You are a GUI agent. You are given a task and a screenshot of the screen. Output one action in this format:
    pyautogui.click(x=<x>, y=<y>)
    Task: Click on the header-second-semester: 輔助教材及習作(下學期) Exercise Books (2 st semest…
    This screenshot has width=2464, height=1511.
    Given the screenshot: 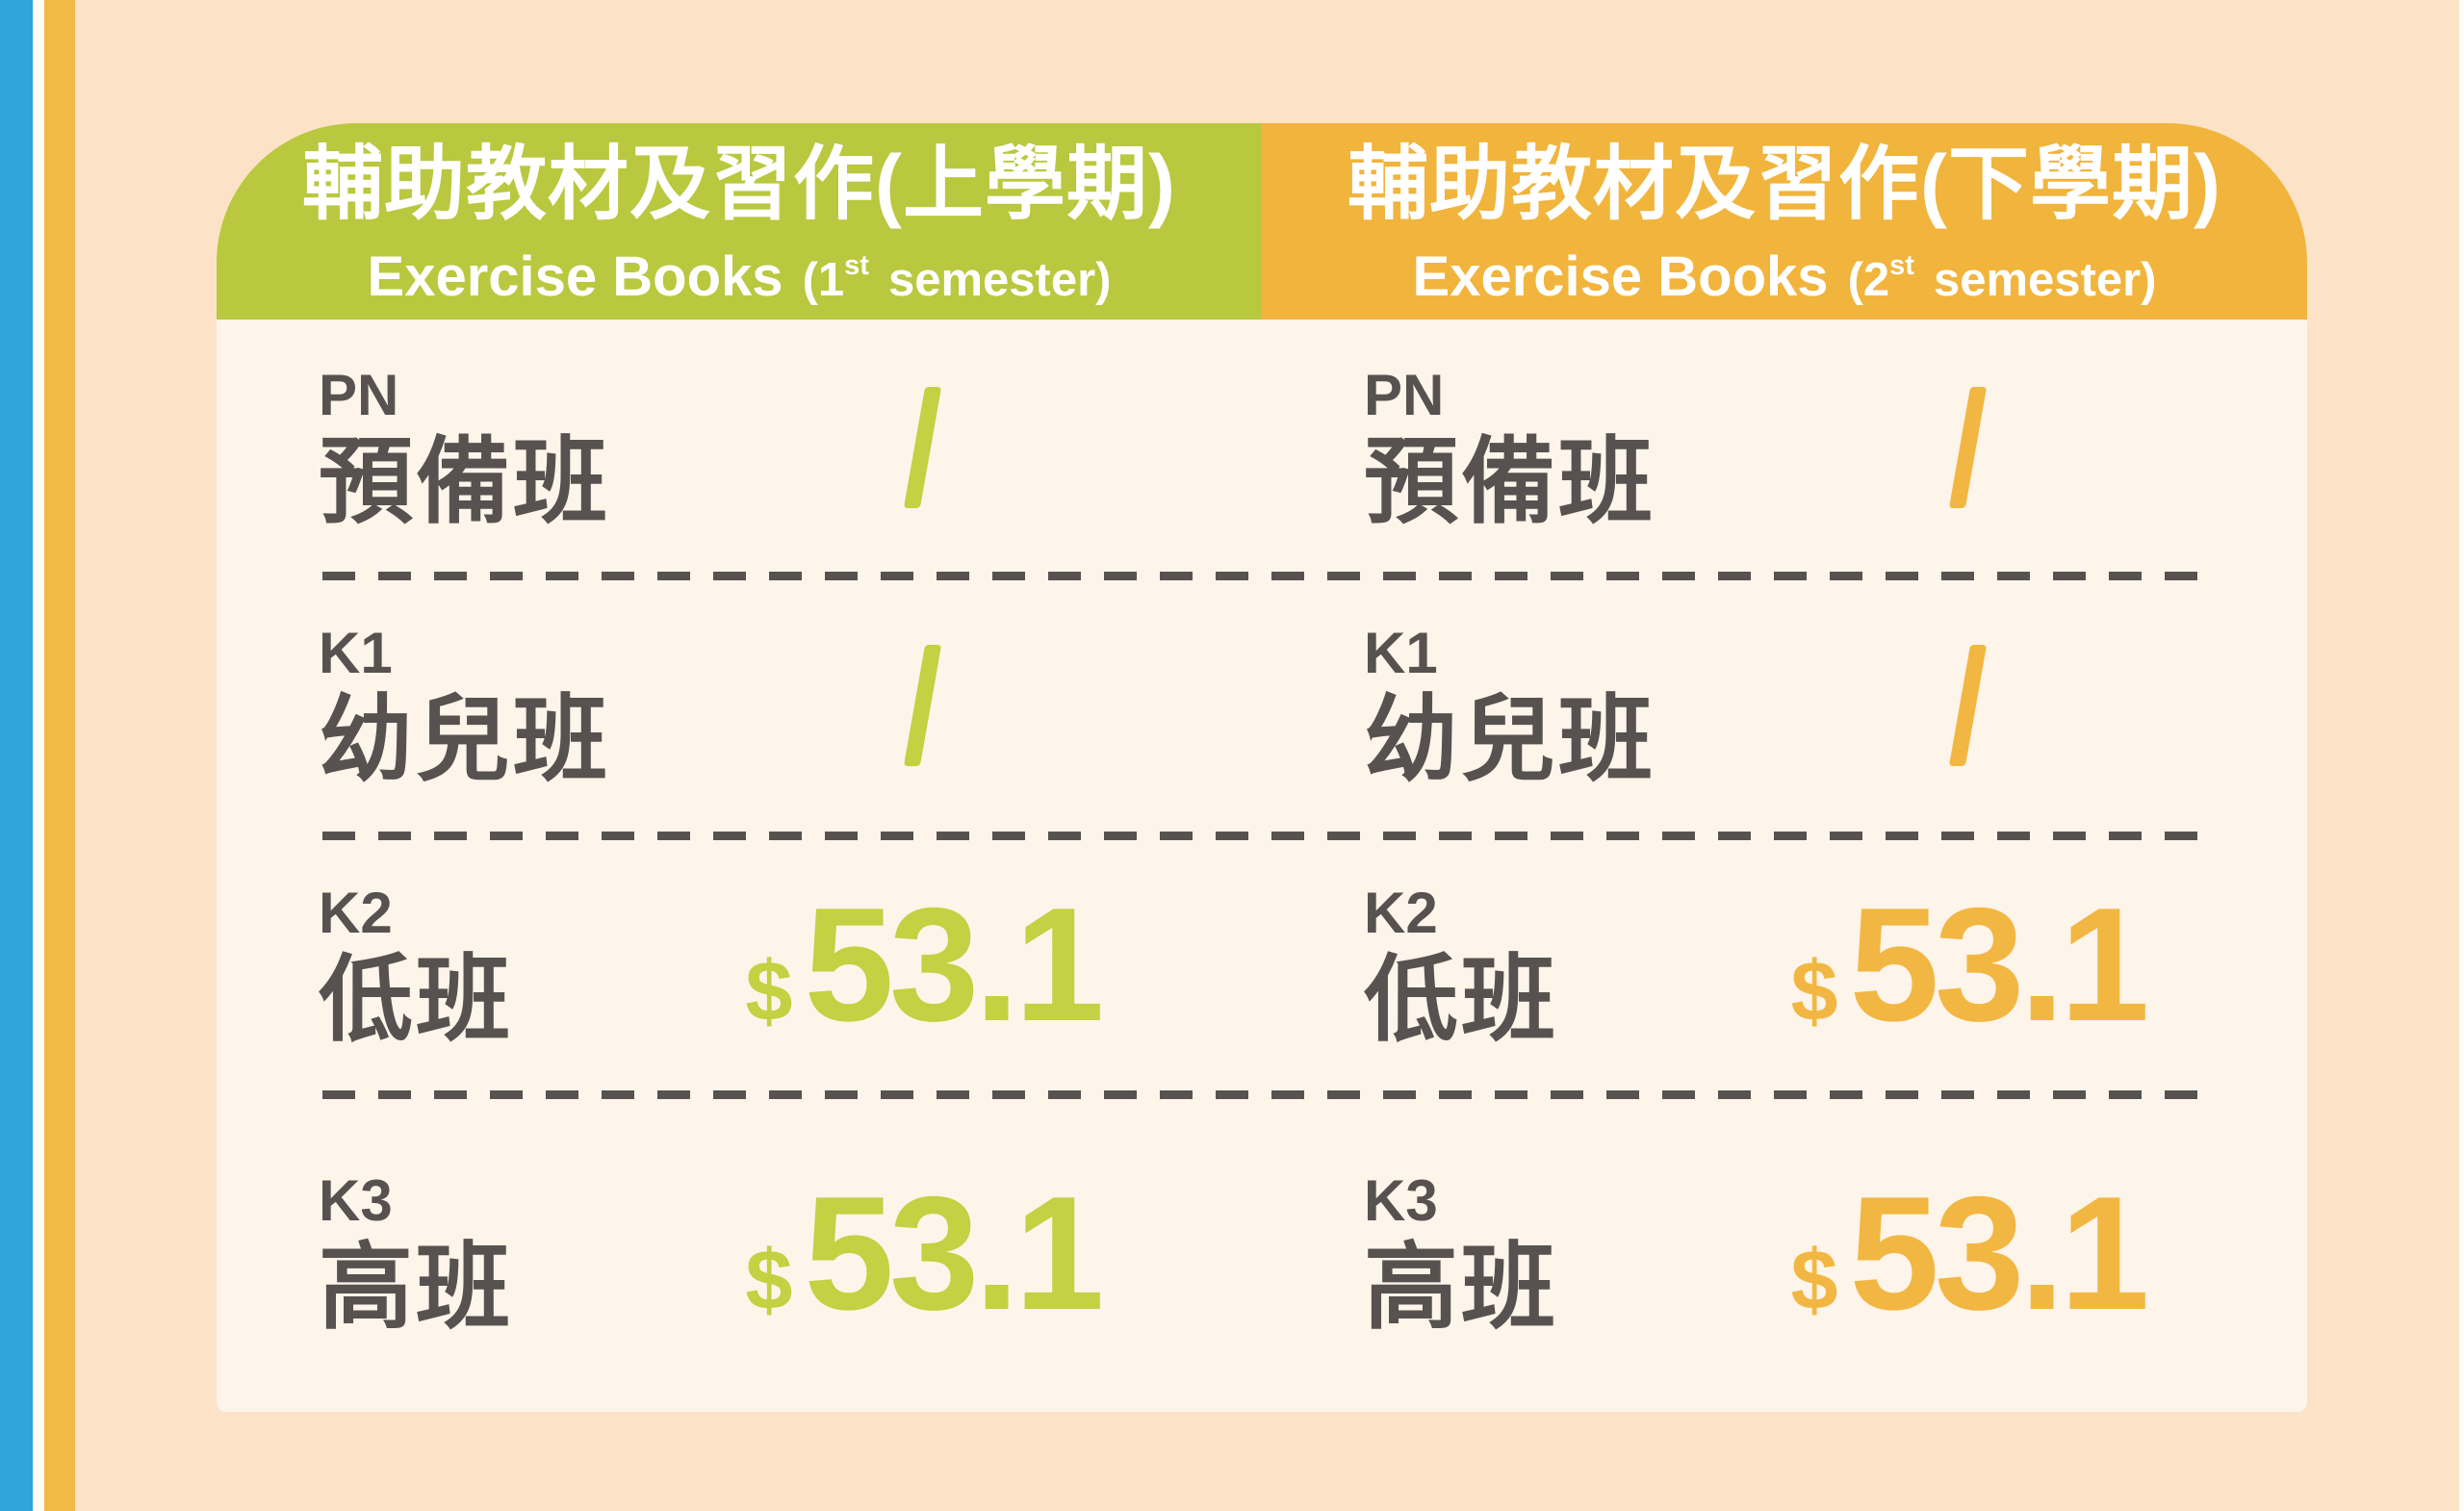 What is the action you would take?
    pyautogui.click(x=1784, y=221)
    